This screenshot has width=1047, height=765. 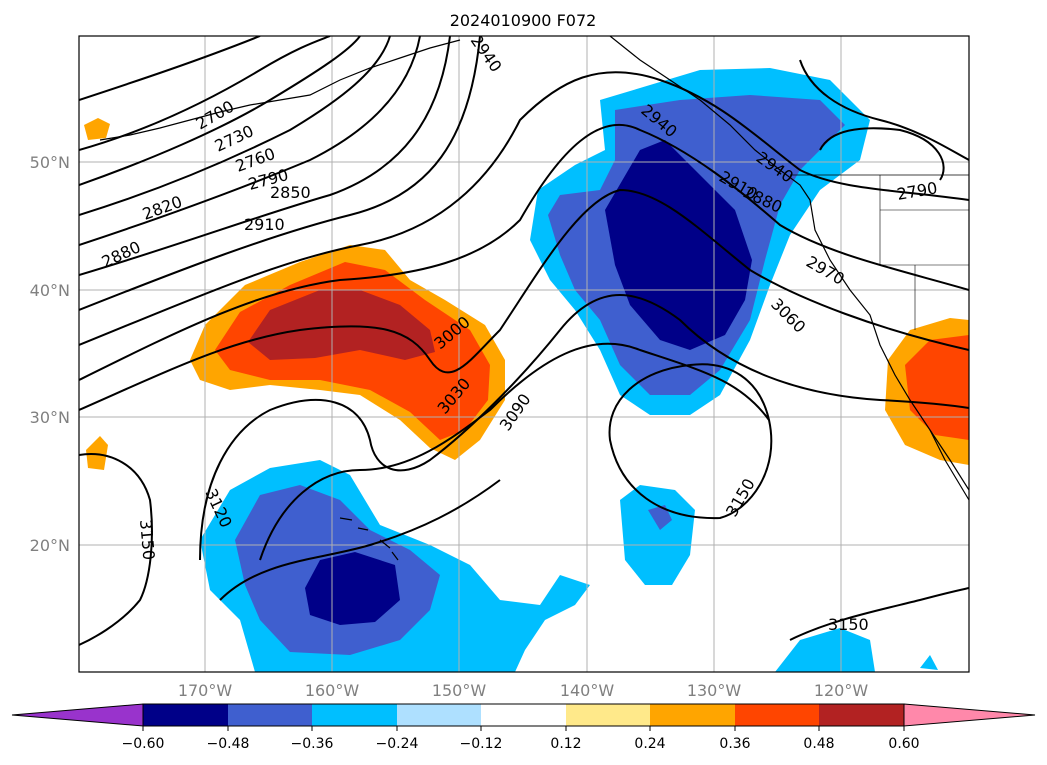 I want to click on colorbar-tick-label: −0.48, so click(x=228, y=744).